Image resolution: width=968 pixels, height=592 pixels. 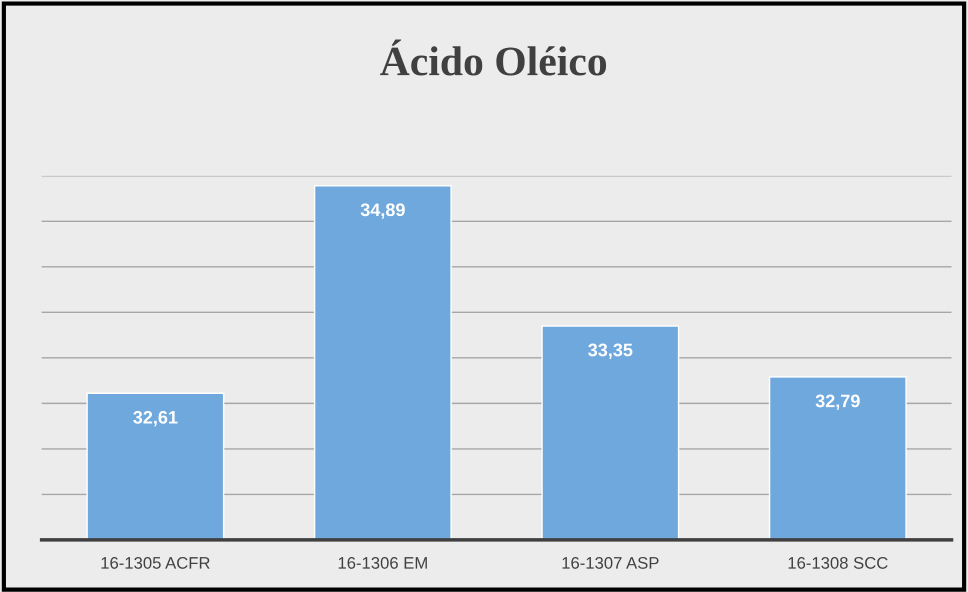 What do you see at coordinates (156, 563) in the screenshot?
I see `x-tick-label: 16-1305 ACFR` at bounding box center [156, 563].